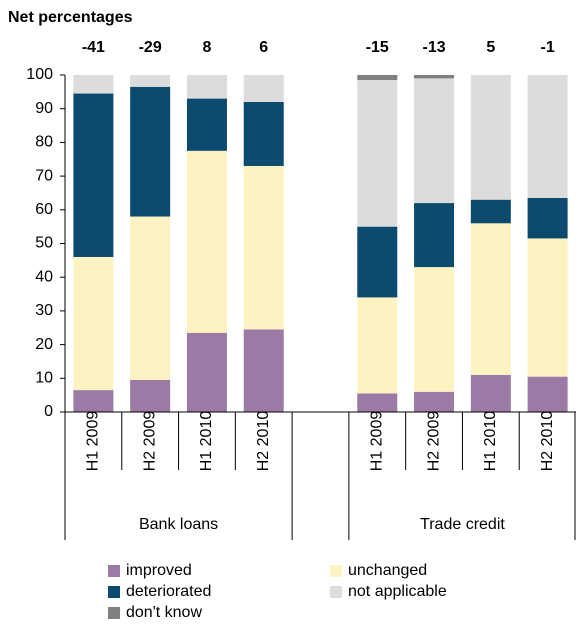 The image size is (576, 631). Describe the element at coordinates (490, 47) in the screenshot. I see `net-value: 5` at that location.